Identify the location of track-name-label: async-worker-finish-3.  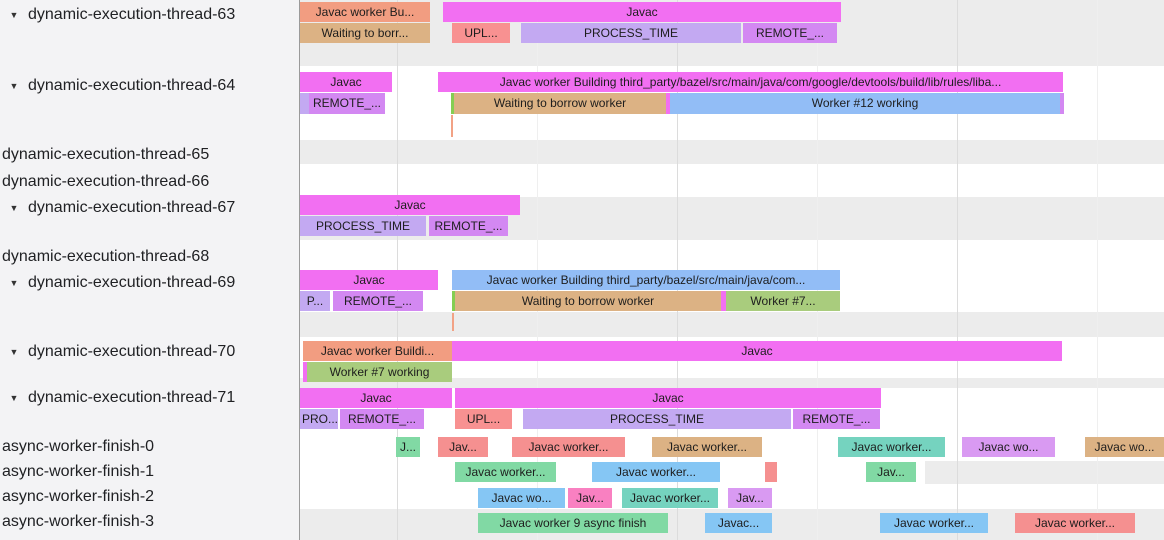
(78, 521).